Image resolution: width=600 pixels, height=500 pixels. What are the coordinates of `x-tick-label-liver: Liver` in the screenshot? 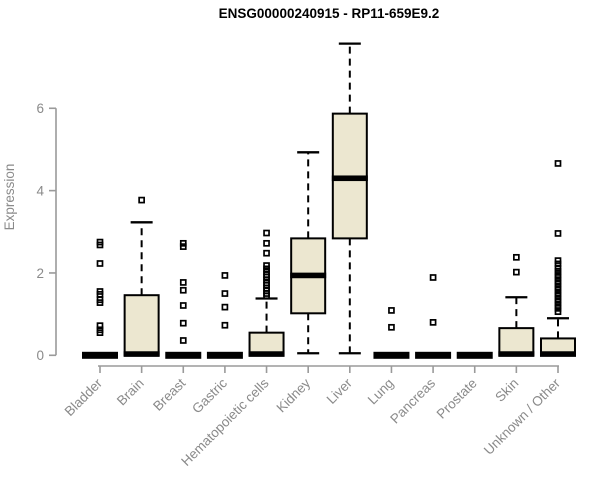 It's located at (340, 391).